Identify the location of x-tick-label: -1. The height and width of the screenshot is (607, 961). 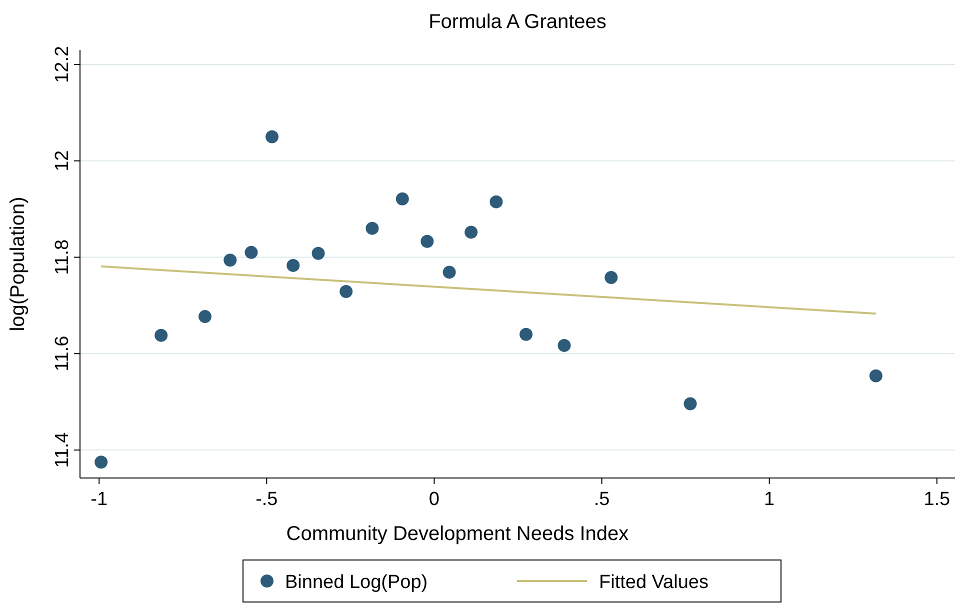
(99, 499).